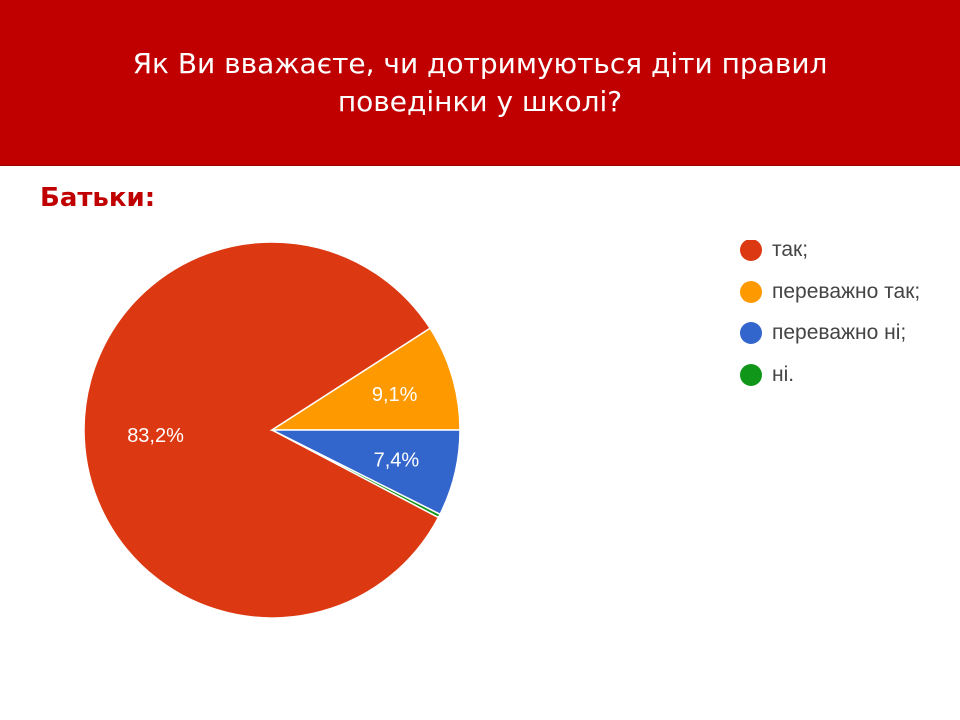 The image size is (960, 720). Describe the element at coordinates (790, 250) in the screenshot. I see `legend-label: так;` at that location.